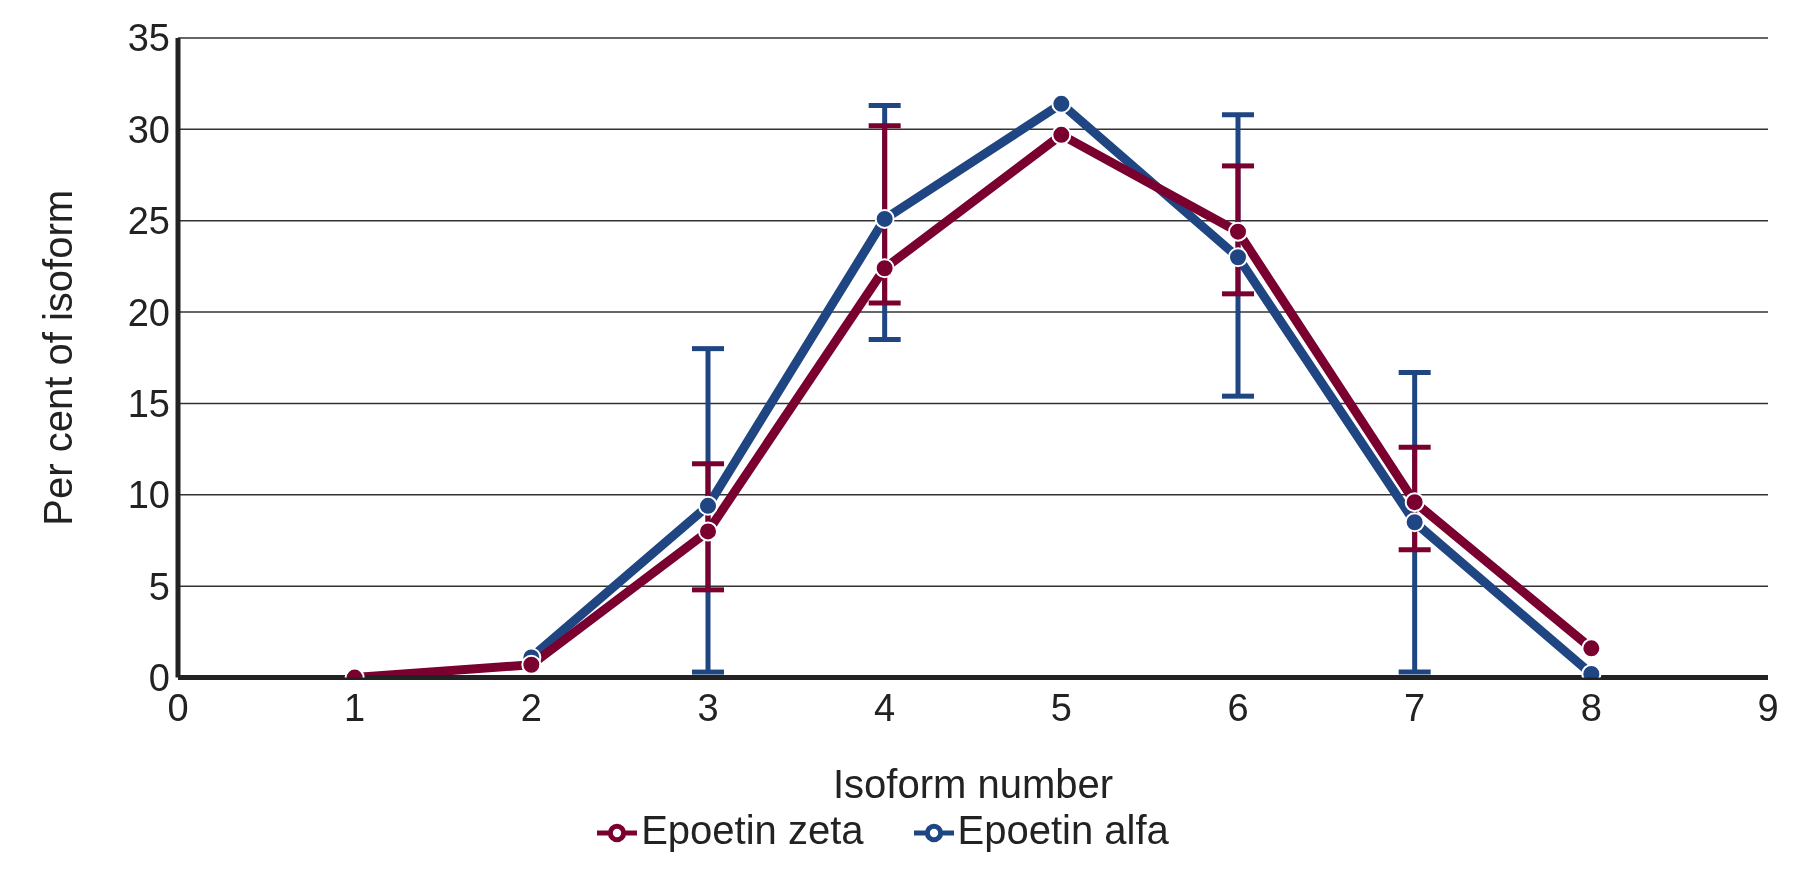 This screenshot has height=876, width=1819. What do you see at coordinates (148, 129) in the screenshot?
I see `y-tick-label: 30` at bounding box center [148, 129].